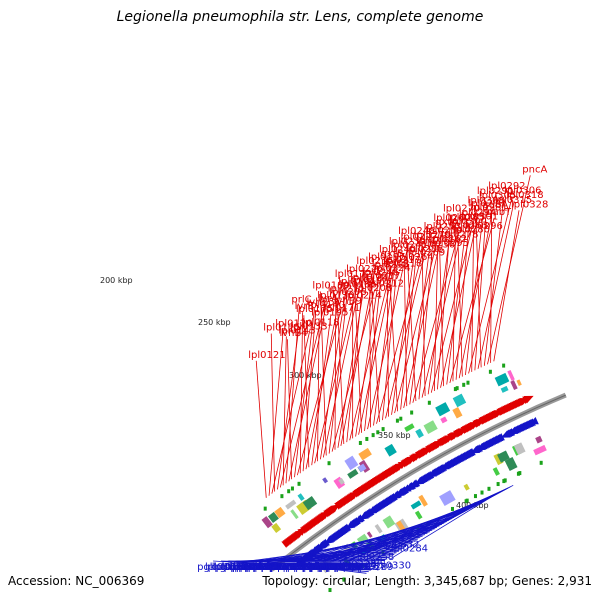 The height and width of the screenshot is (600, 600). I want to click on accession-label: Accession: NC_006369, so click(76, 581).